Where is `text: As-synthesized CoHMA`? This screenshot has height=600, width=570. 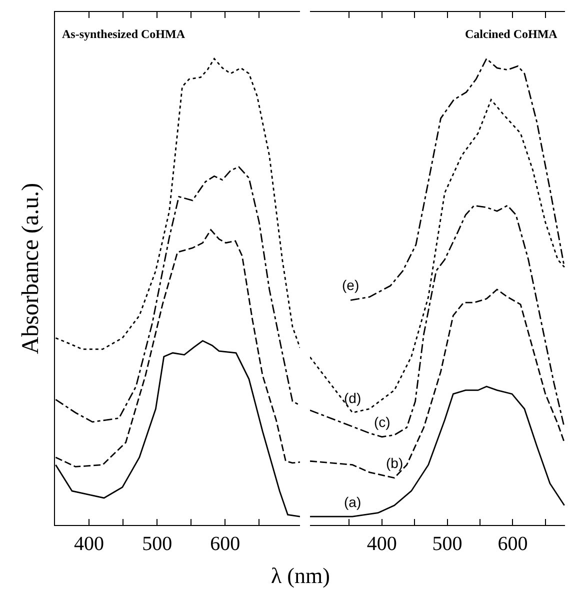 text: As-synthesized CoHMA is located at coordinates (124, 34).